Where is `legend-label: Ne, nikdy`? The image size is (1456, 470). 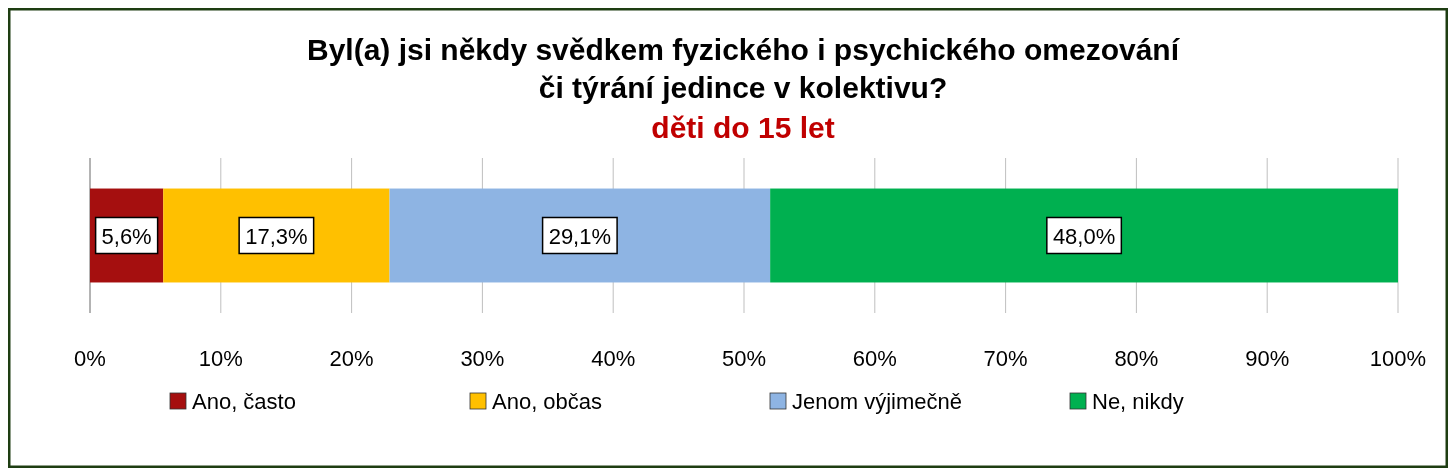 legend-label: Ne, nikdy is located at coordinates (1138, 401).